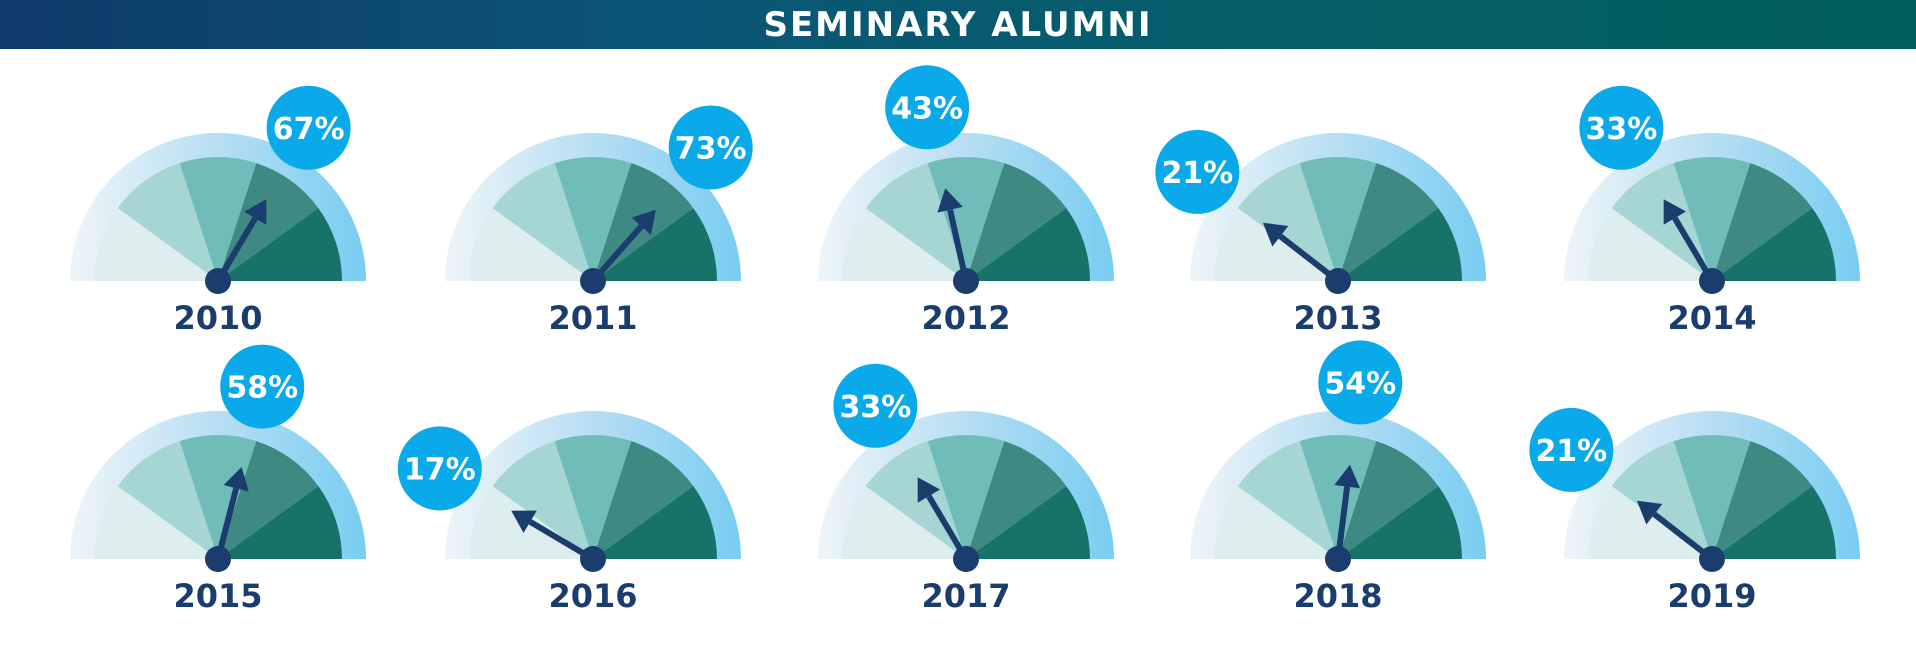  Describe the element at coordinates (958, 24) in the screenshot. I see `chart-title: SEMINARY ALUMNI` at that location.